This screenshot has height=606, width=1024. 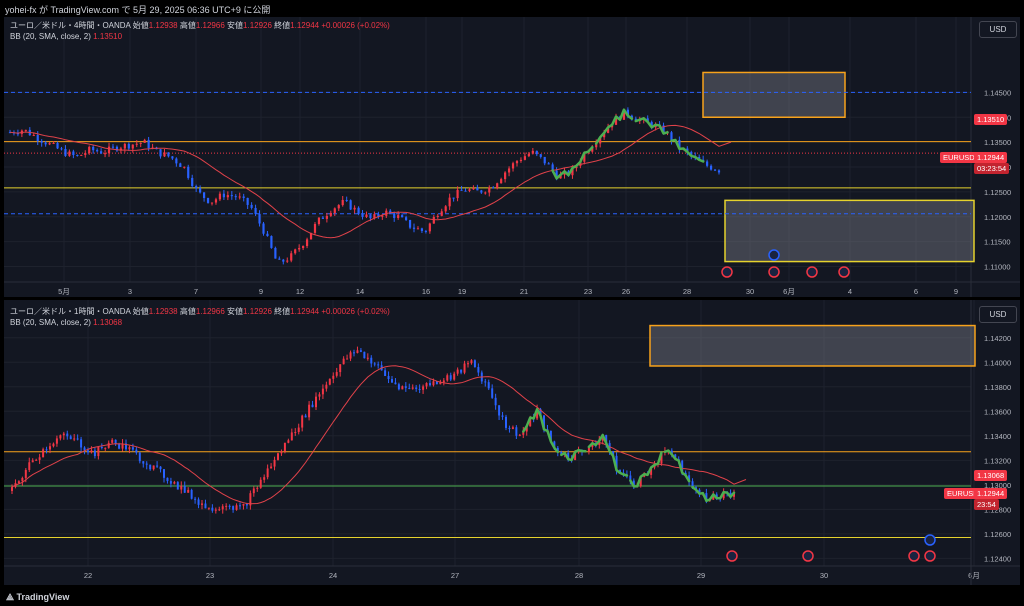 I want to click on x-tick-label: 28, so click(x=579, y=575).